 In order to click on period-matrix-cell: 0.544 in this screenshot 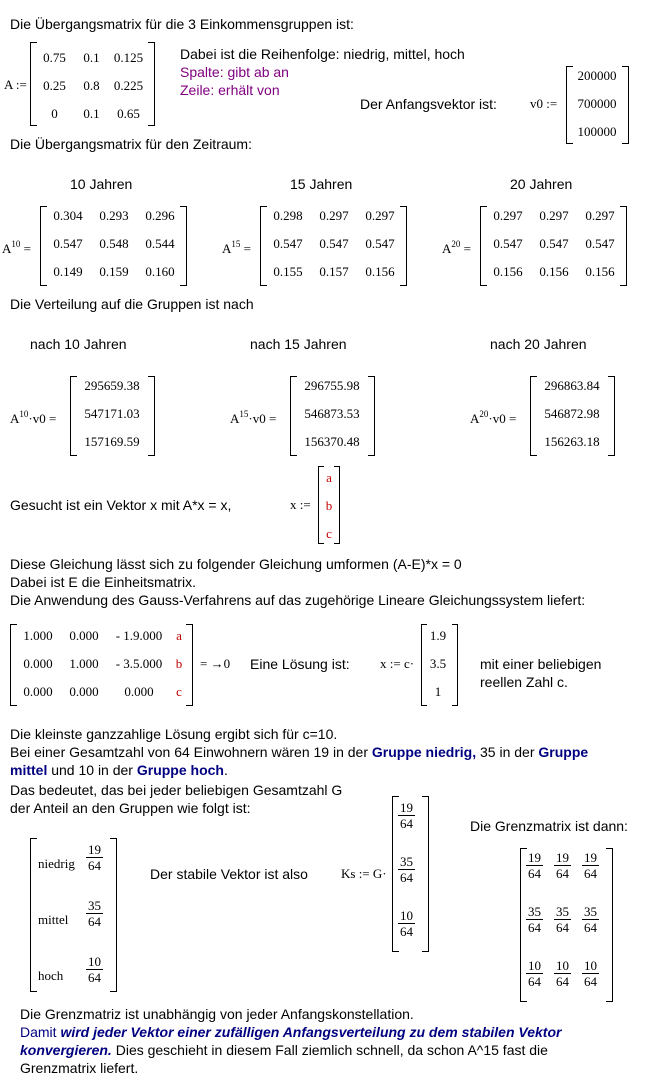, I will do `click(160, 243)`.